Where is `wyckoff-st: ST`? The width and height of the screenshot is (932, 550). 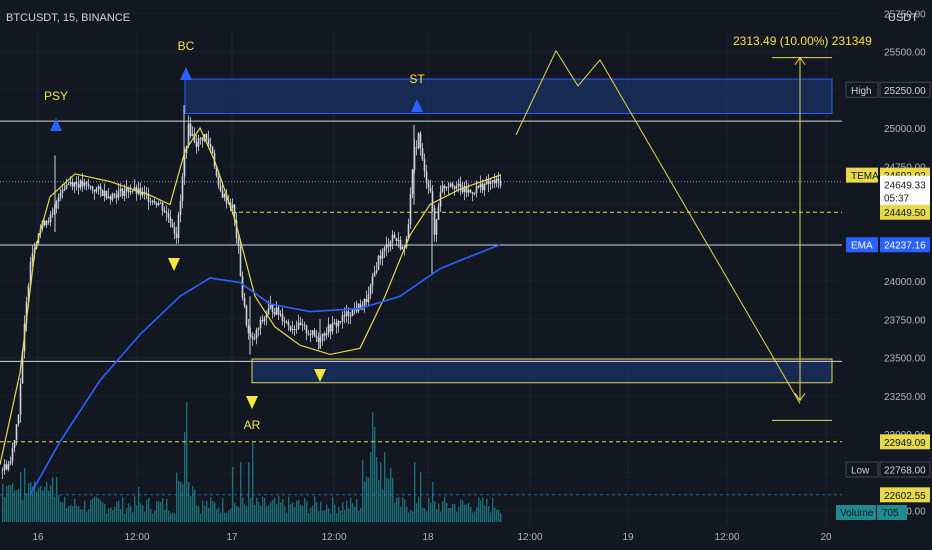
wyckoff-st: ST is located at coordinates (417, 79).